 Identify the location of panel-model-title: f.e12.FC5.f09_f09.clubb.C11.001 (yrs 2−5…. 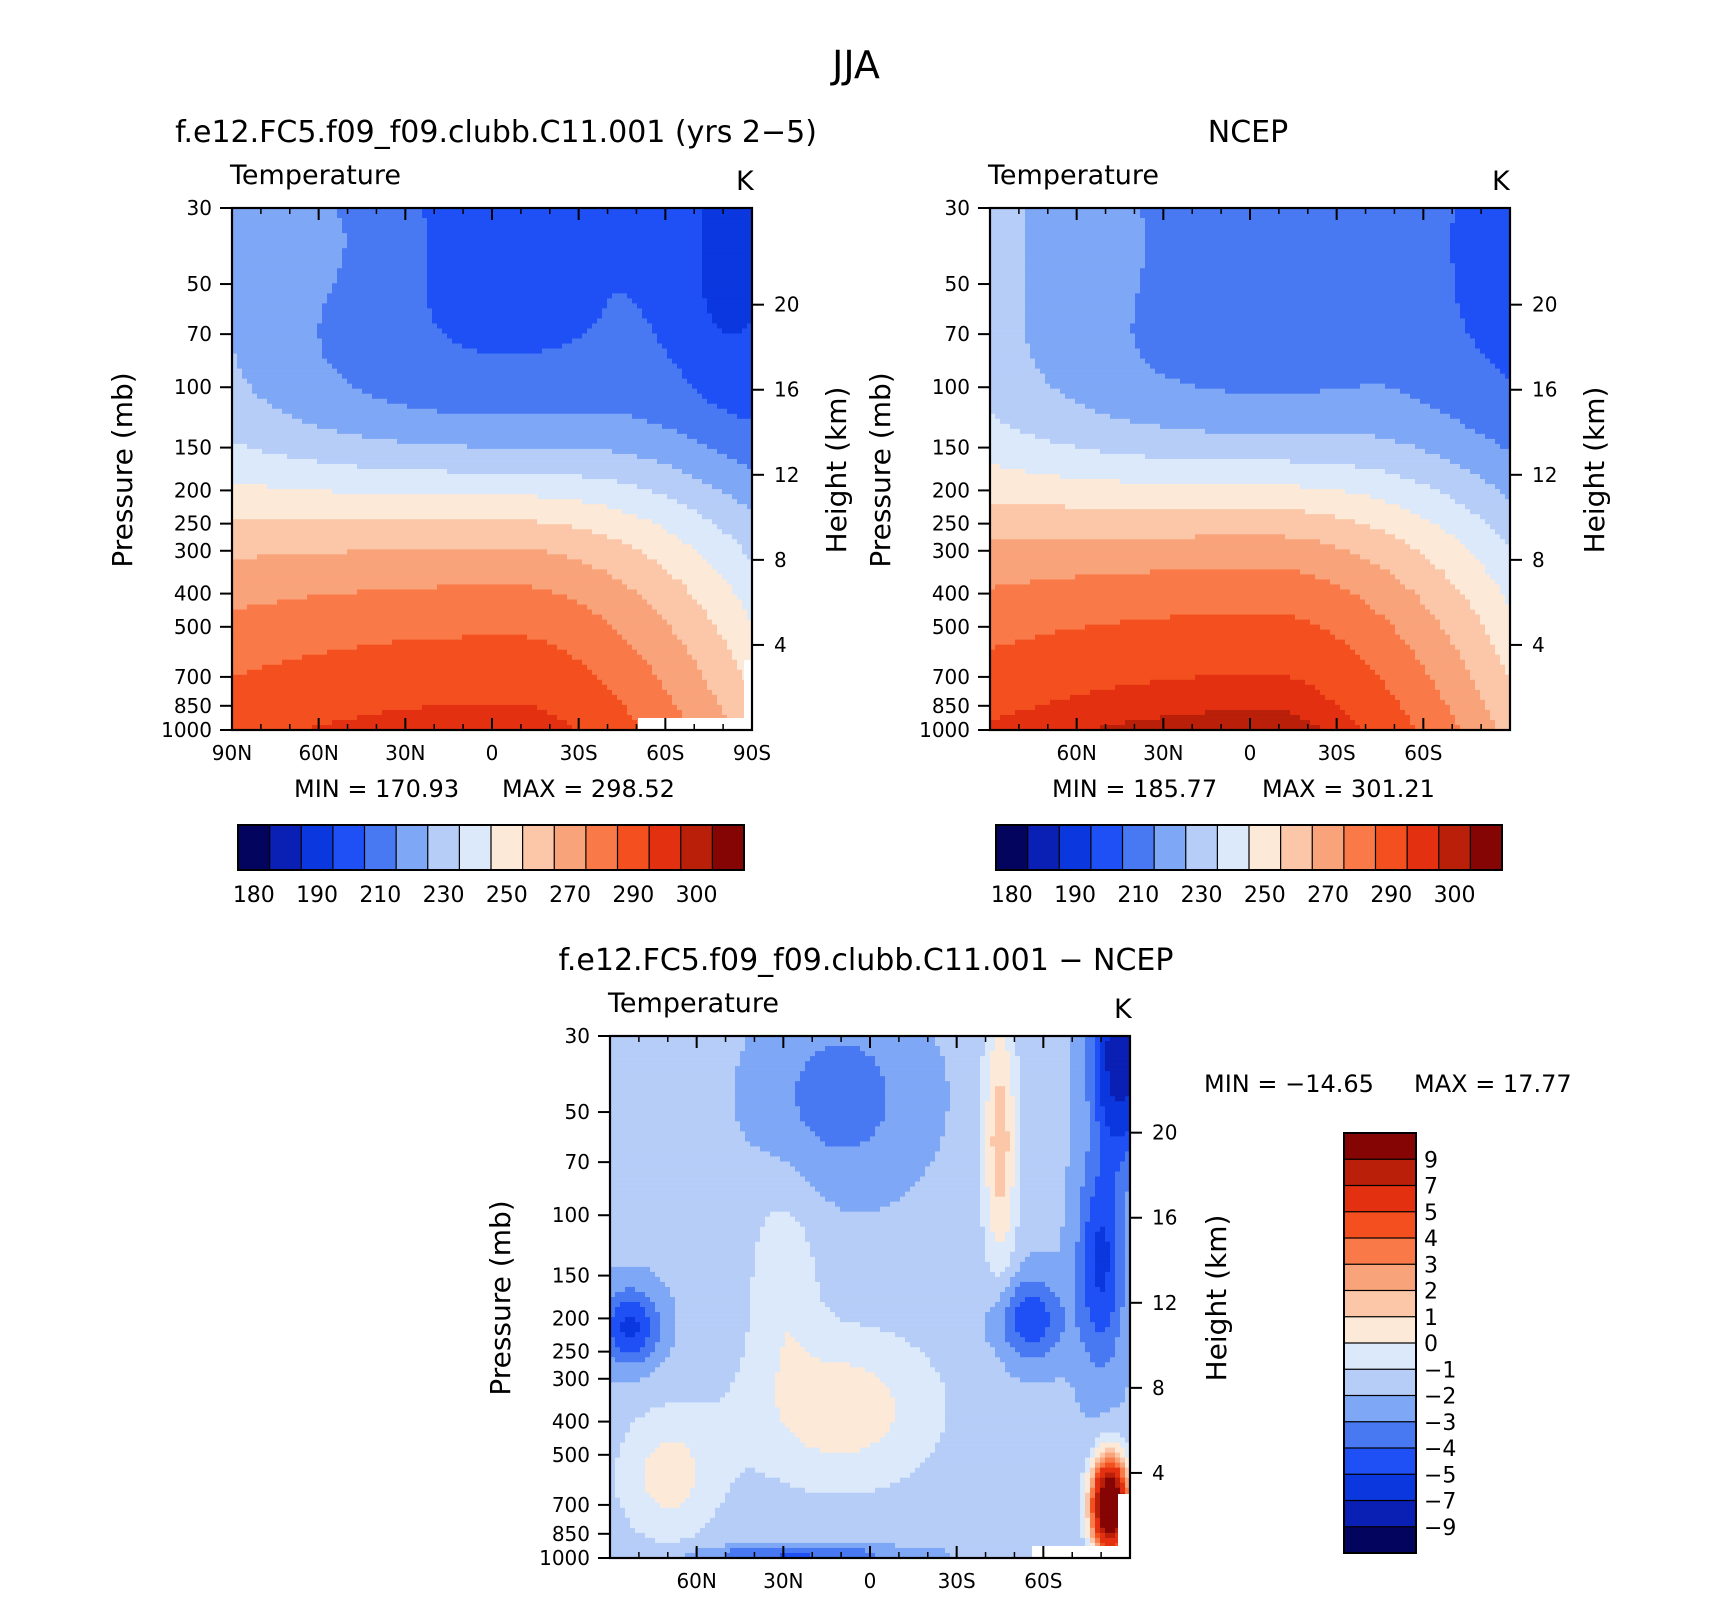
(496, 132).